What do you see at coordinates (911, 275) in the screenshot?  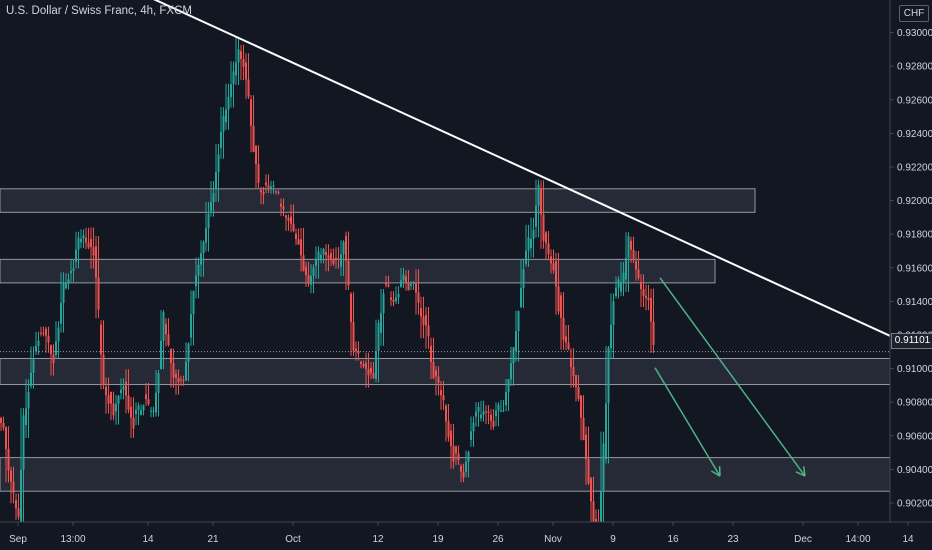 I see `price-axis` at bounding box center [911, 275].